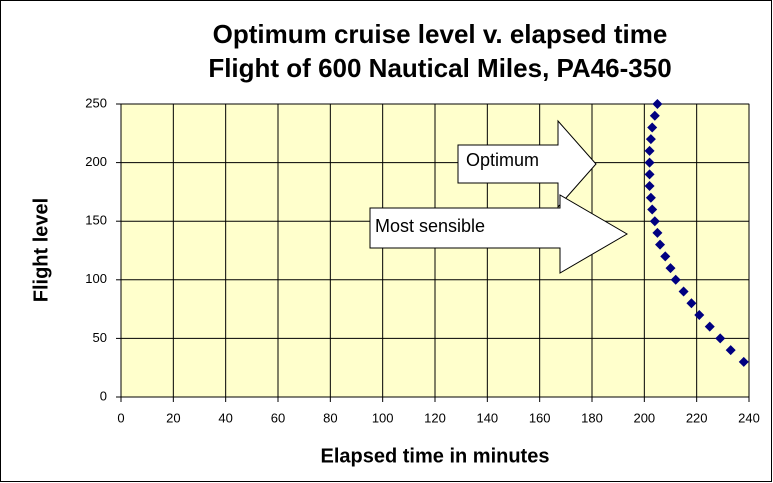  I want to click on x-tick-label: 160, so click(540, 417).